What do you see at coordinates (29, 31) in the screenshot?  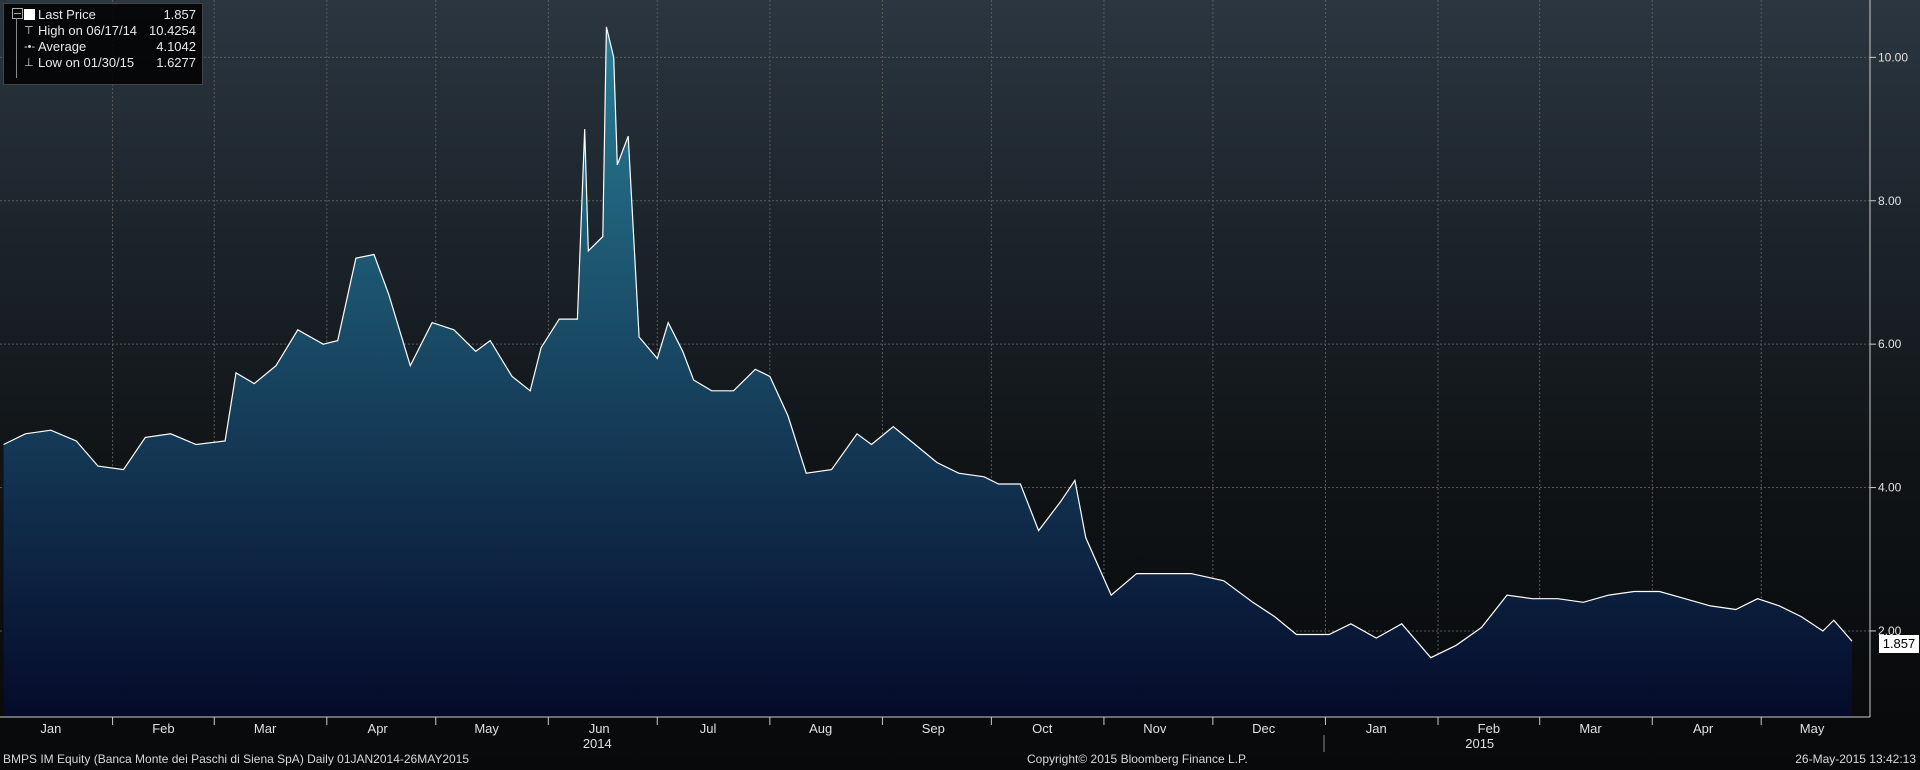 I see `high-marker-icon: ⊤` at bounding box center [29, 31].